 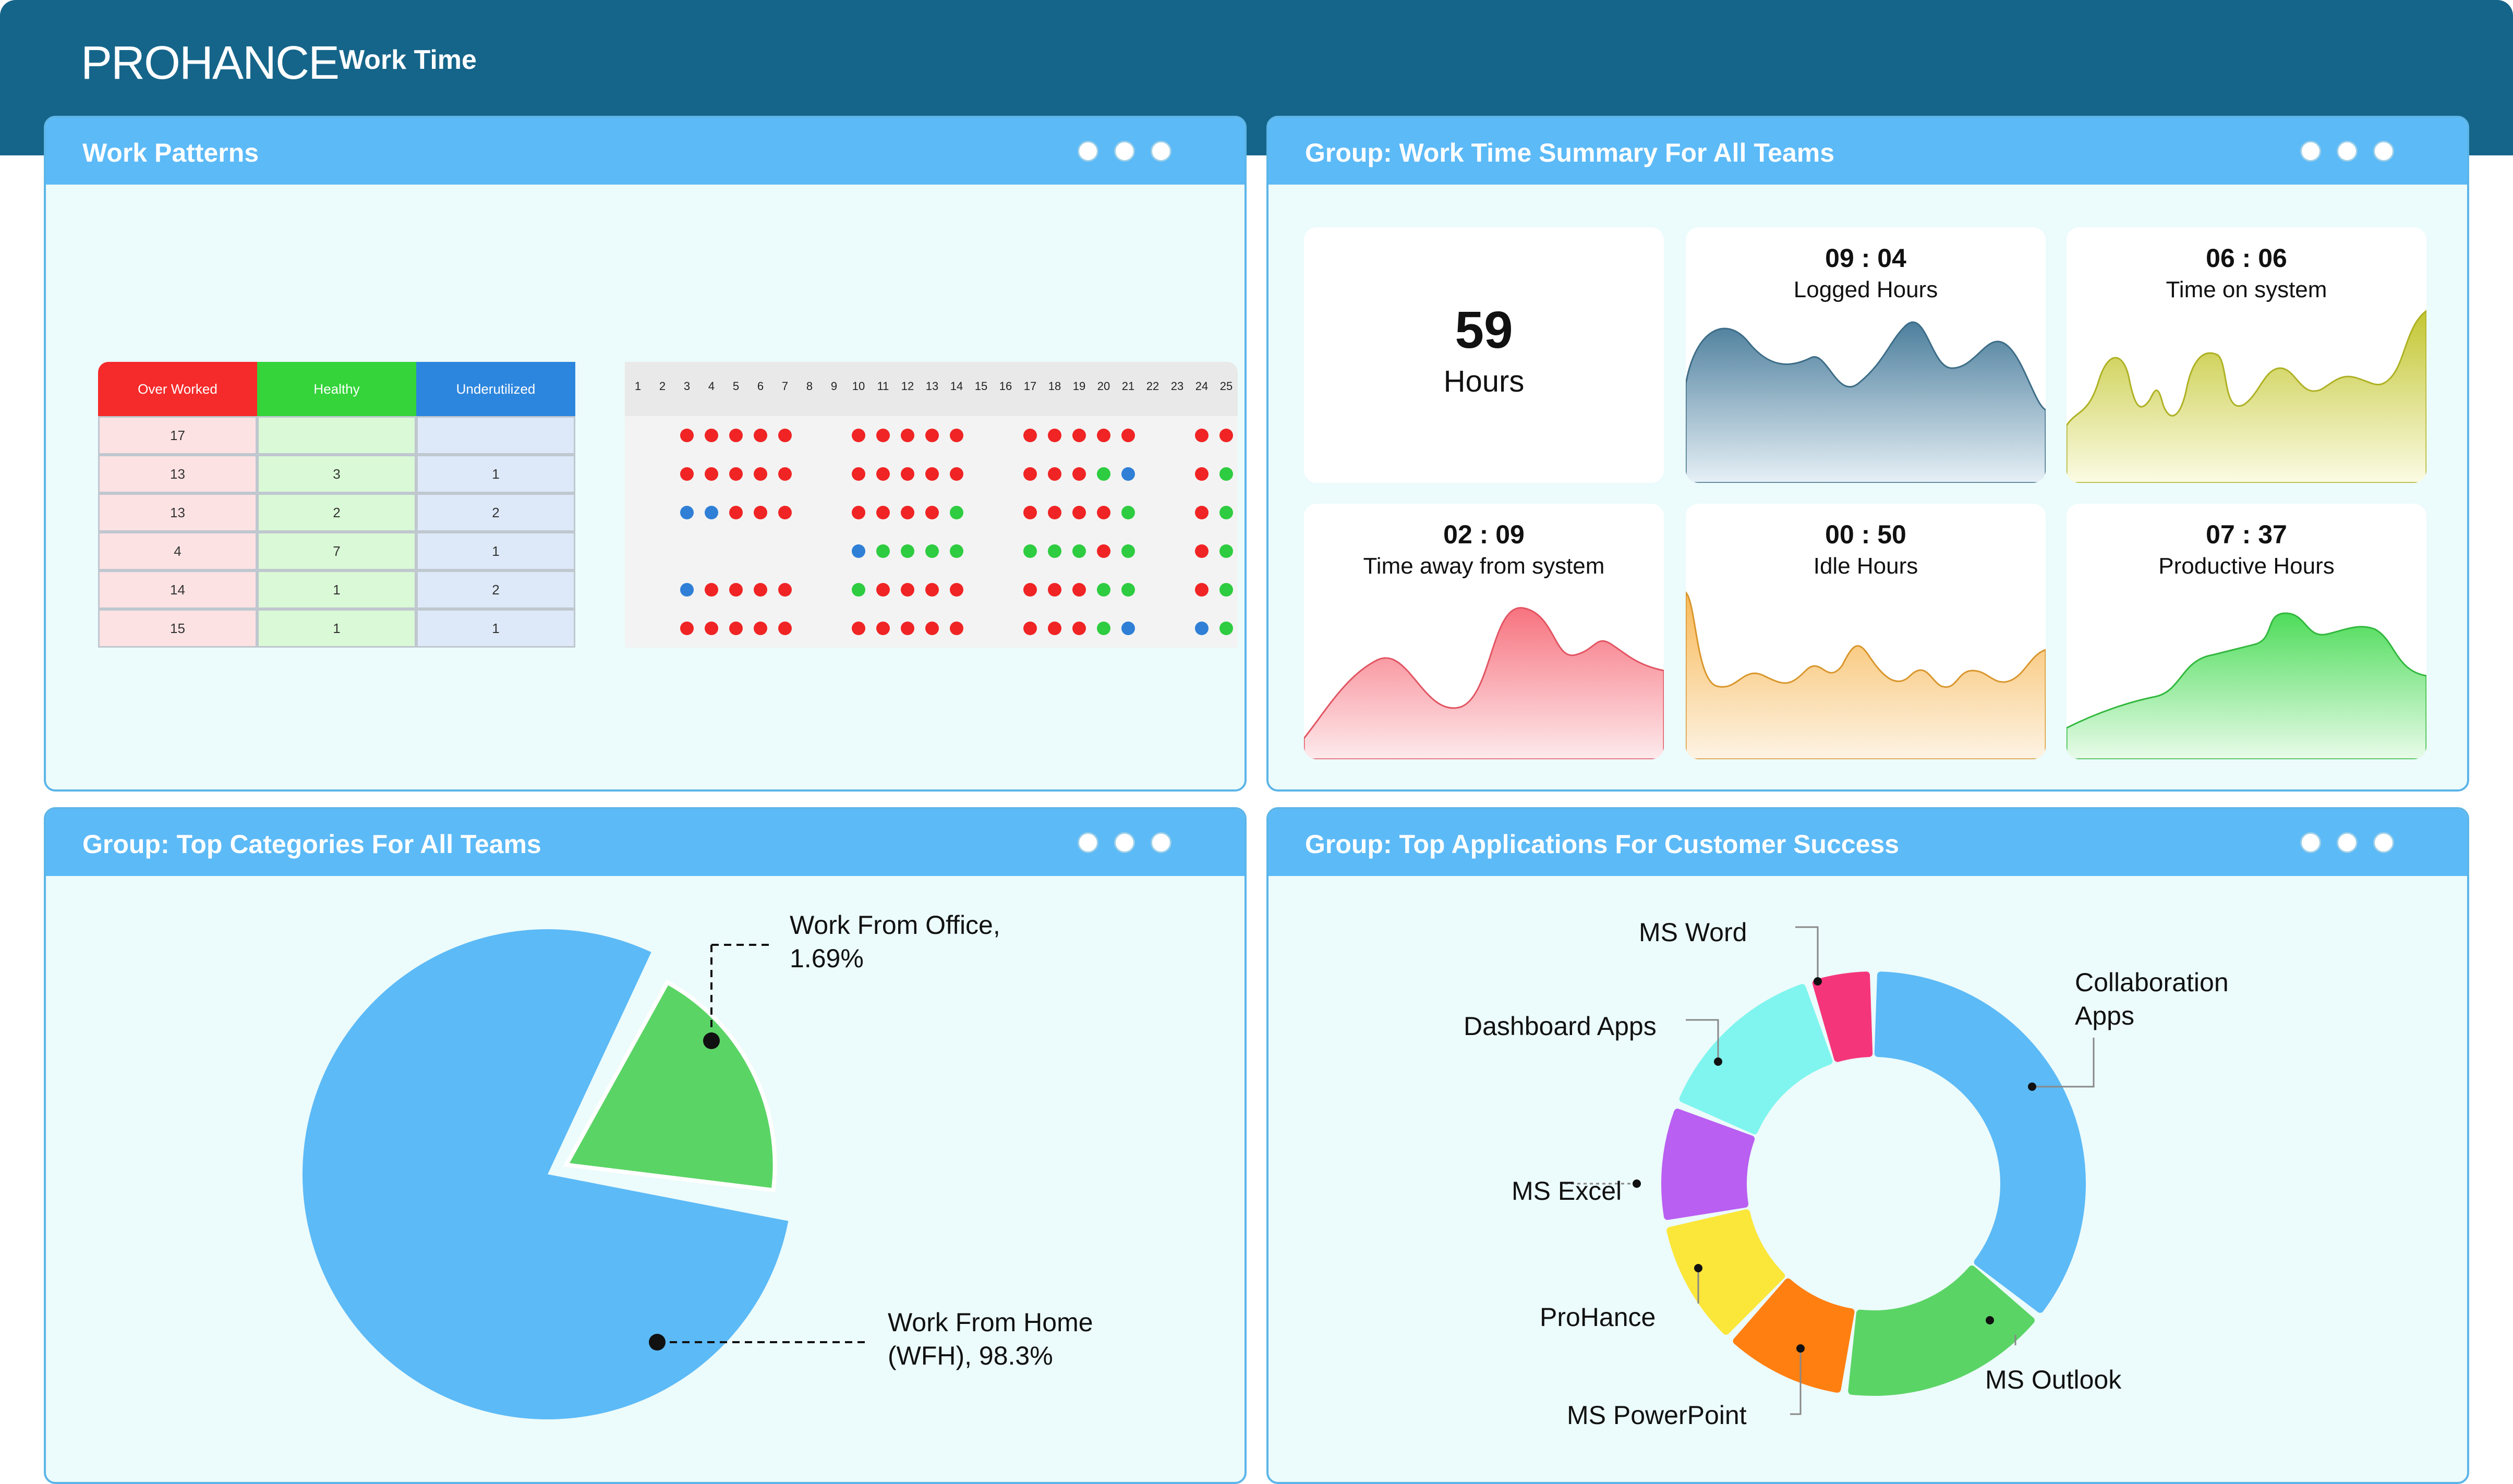 I want to click on column-underutilized: Underutilized, so click(x=496, y=389).